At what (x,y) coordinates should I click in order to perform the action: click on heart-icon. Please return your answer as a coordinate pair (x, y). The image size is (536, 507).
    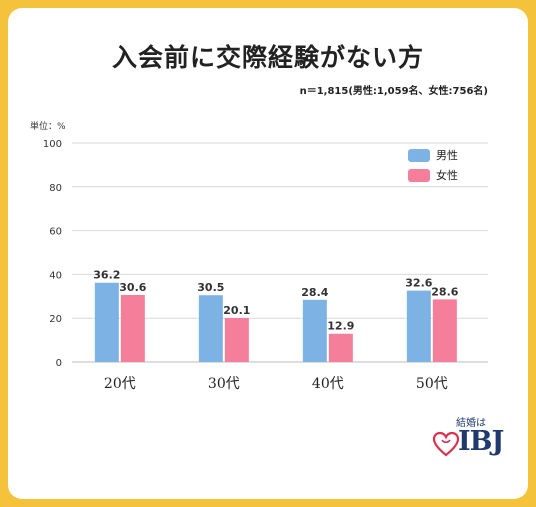
    Looking at the image, I should click on (446, 444).